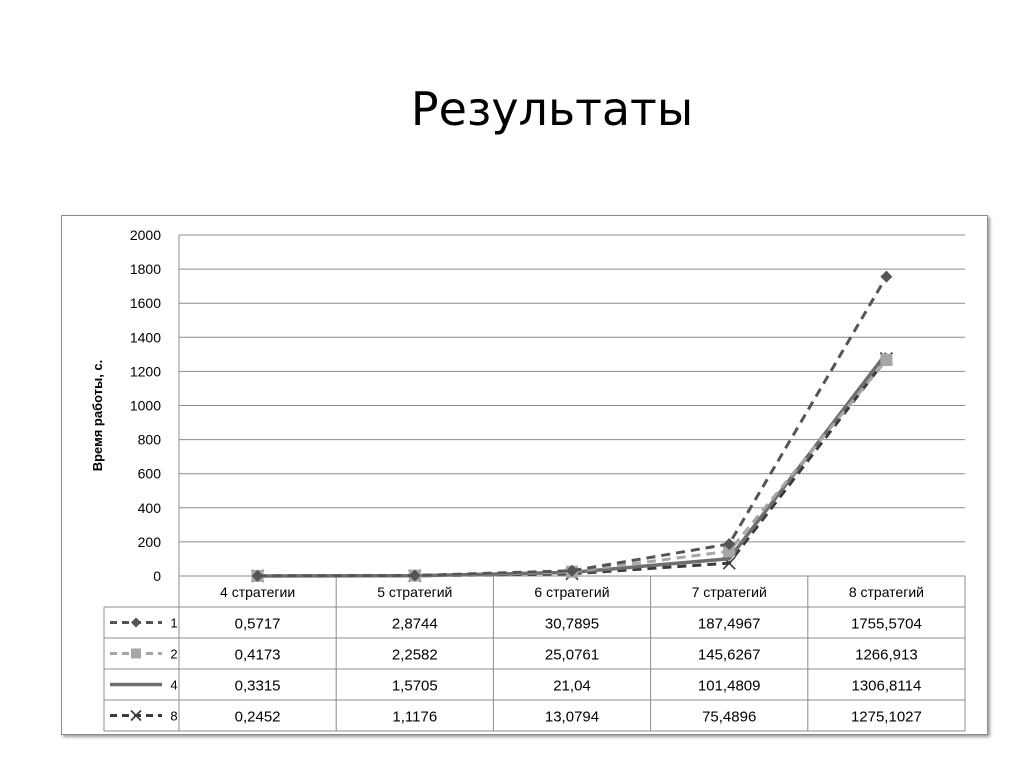 The width and height of the screenshot is (1024, 768). Describe the element at coordinates (887, 686) in the screenshot. I see `data-table-cell: 1306,8114` at that location.